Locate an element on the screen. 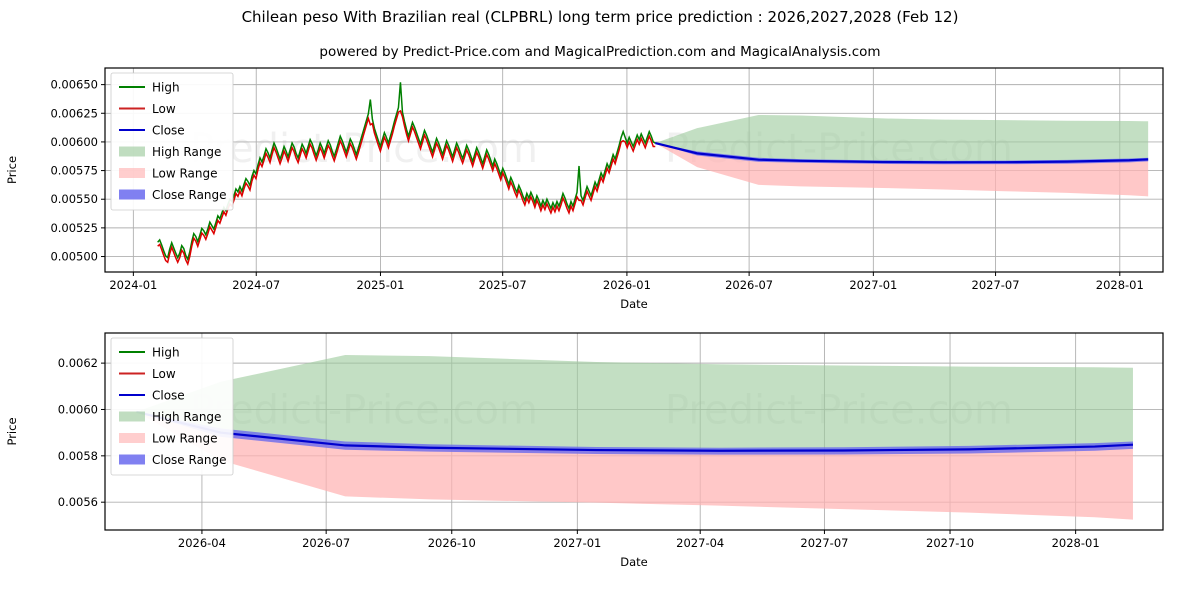  x-tick-label: 2026-01 is located at coordinates (627, 285).